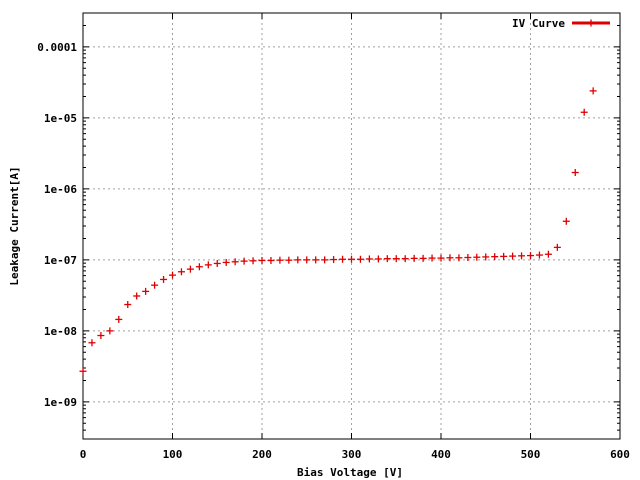  I want to click on y-tick-label: 1e-06, so click(60, 189).